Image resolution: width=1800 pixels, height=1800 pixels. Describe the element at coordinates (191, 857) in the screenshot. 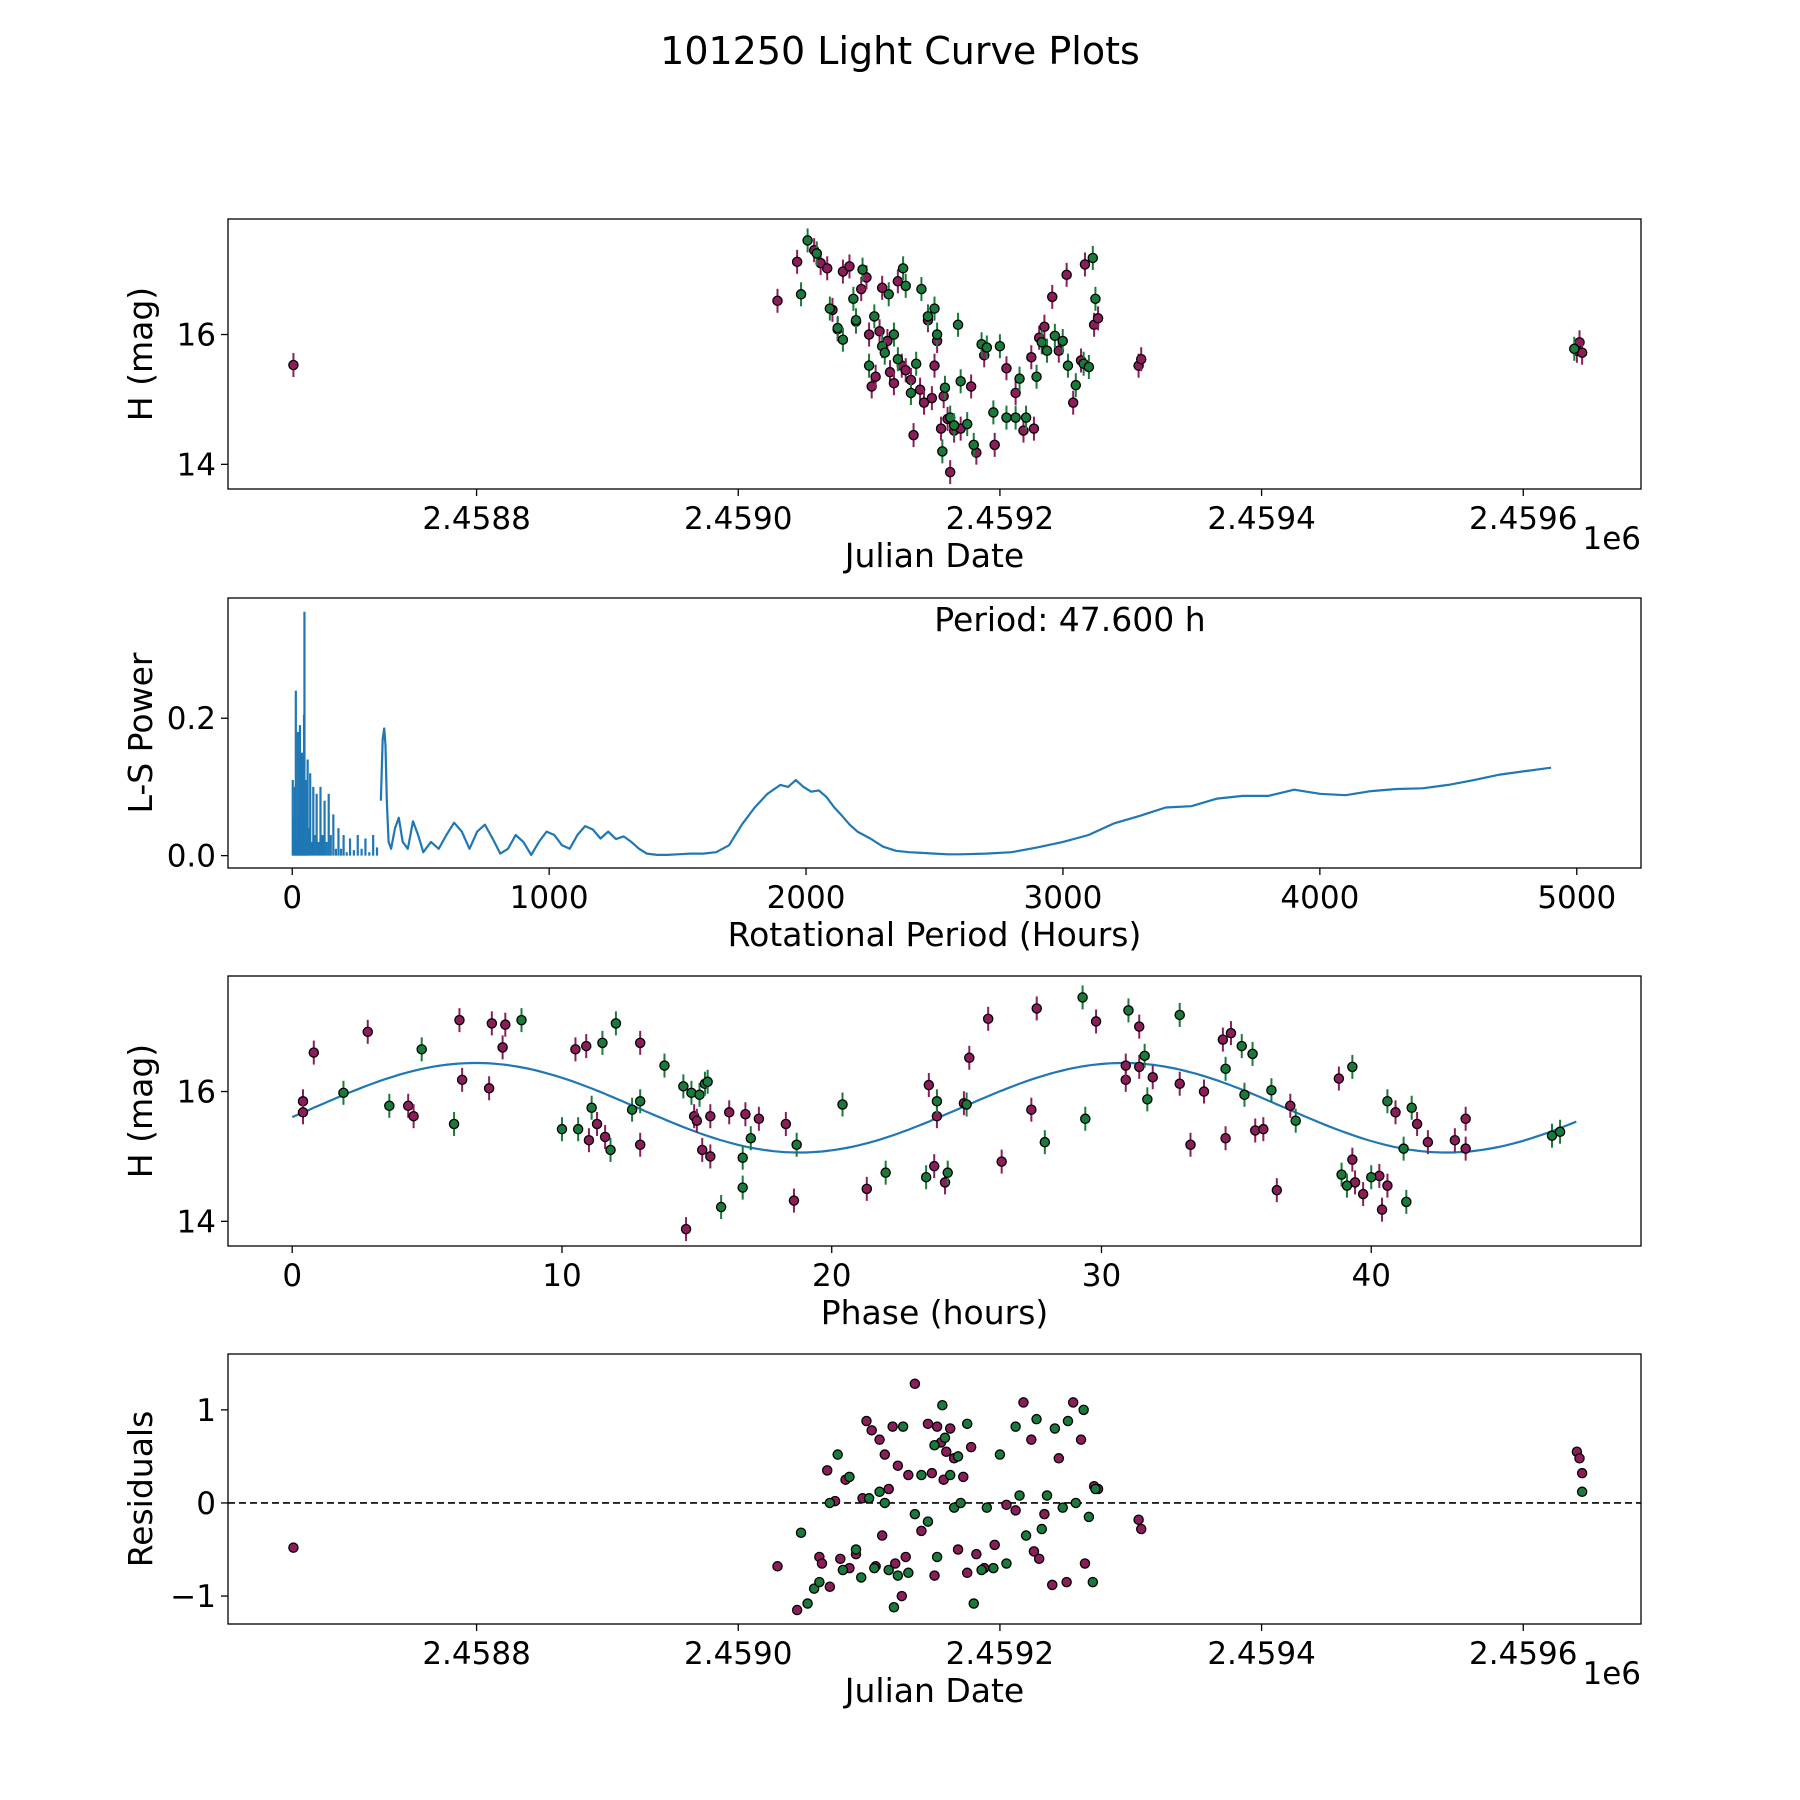

I see `y-tick-label: 0.0` at that location.